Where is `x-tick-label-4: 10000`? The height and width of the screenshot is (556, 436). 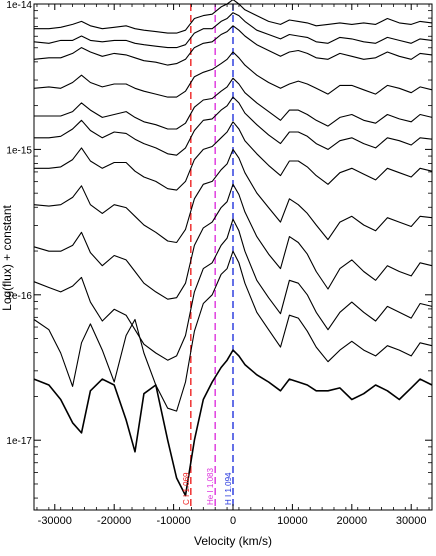 x-tick-label-4: 10000 is located at coordinates (292, 521).